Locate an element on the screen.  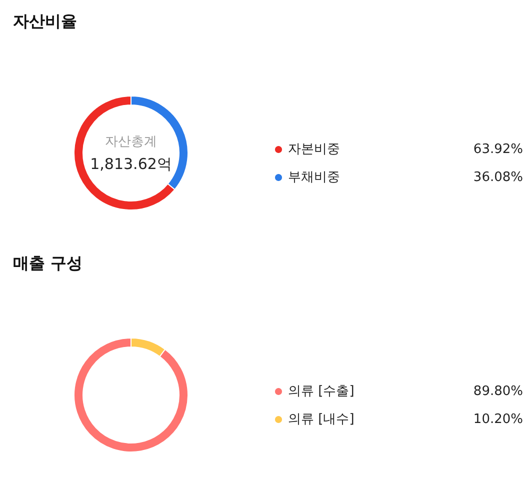
data-label: 63.92% is located at coordinates (498, 149).